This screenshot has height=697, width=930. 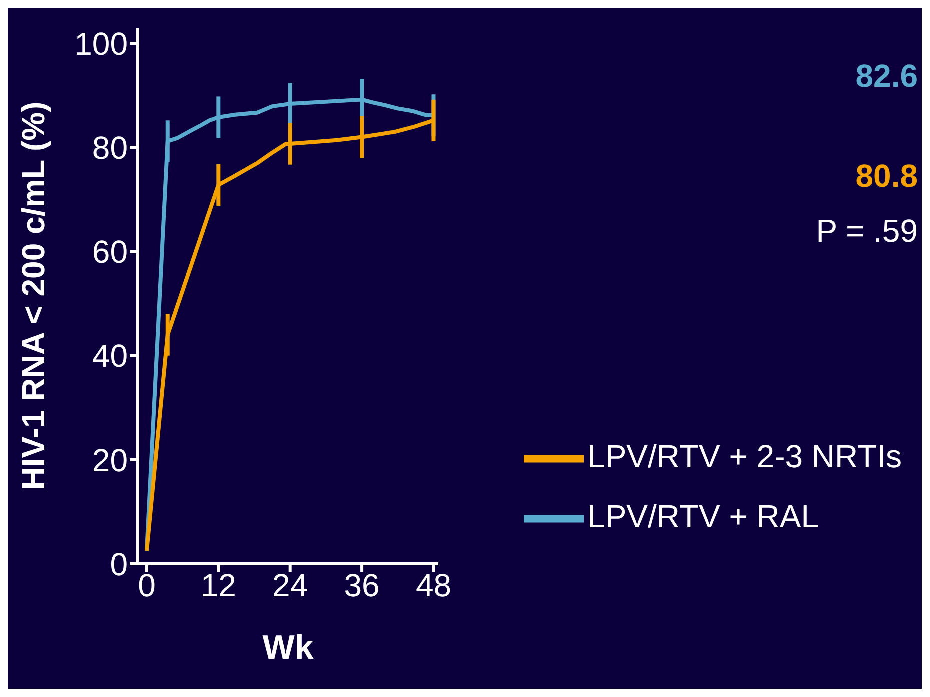 I want to click on x-tick-label: 48, so click(x=434, y=586).